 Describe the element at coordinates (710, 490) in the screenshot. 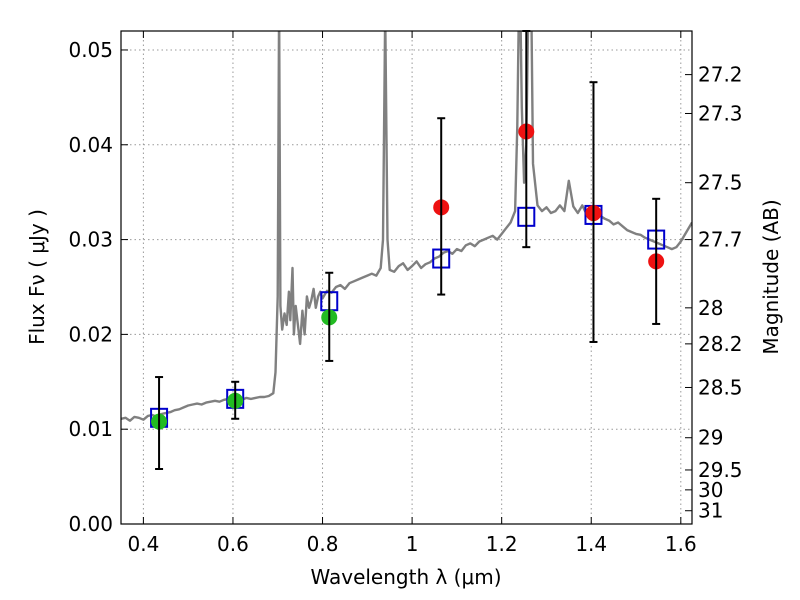

I see `y2-tick-label: 30` at that location.